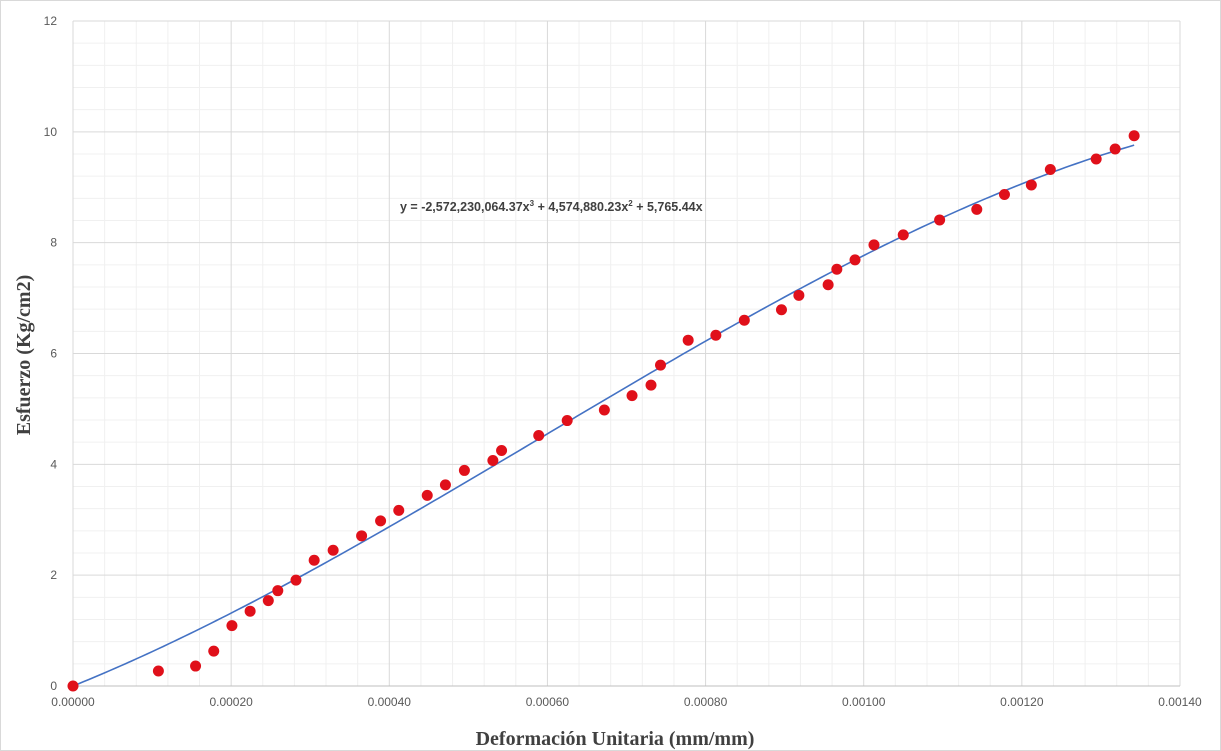 This screenshot has height=751, width=1221. What do you see at coordinates (668, 207) in the screenshot?
I see `equation-part-3: + 5,765.44x` at bounding box center [668, 207].